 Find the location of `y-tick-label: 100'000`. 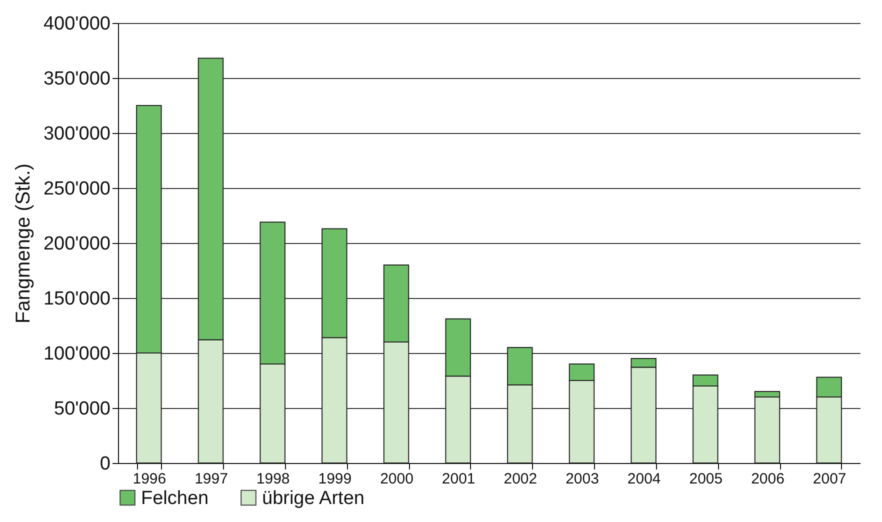

y-tick-label: 100'000 is located at coordinates (76, 354).